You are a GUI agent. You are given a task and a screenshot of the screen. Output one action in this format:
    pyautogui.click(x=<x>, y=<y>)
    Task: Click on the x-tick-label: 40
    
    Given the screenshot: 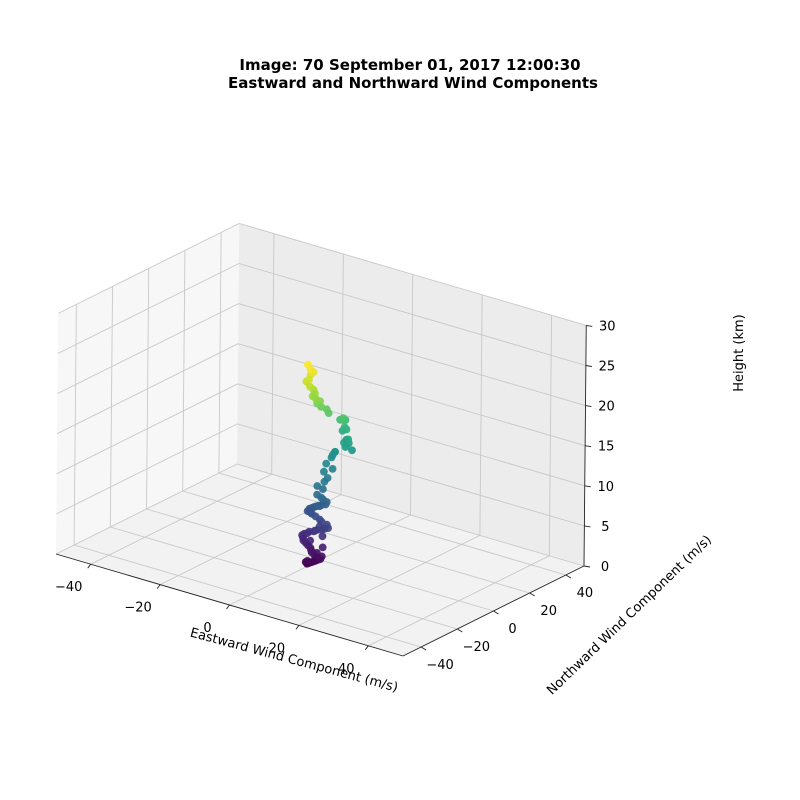 What is the action you would take?
    pyautogui.click(x=346, y=669)
    